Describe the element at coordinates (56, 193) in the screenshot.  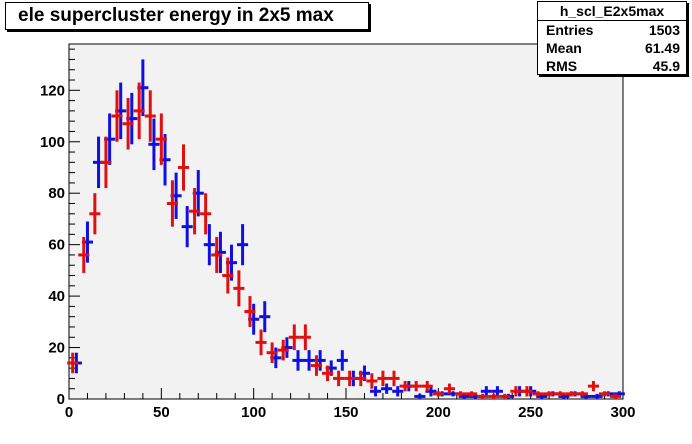
I see `y-tick-label: 80` at that location.